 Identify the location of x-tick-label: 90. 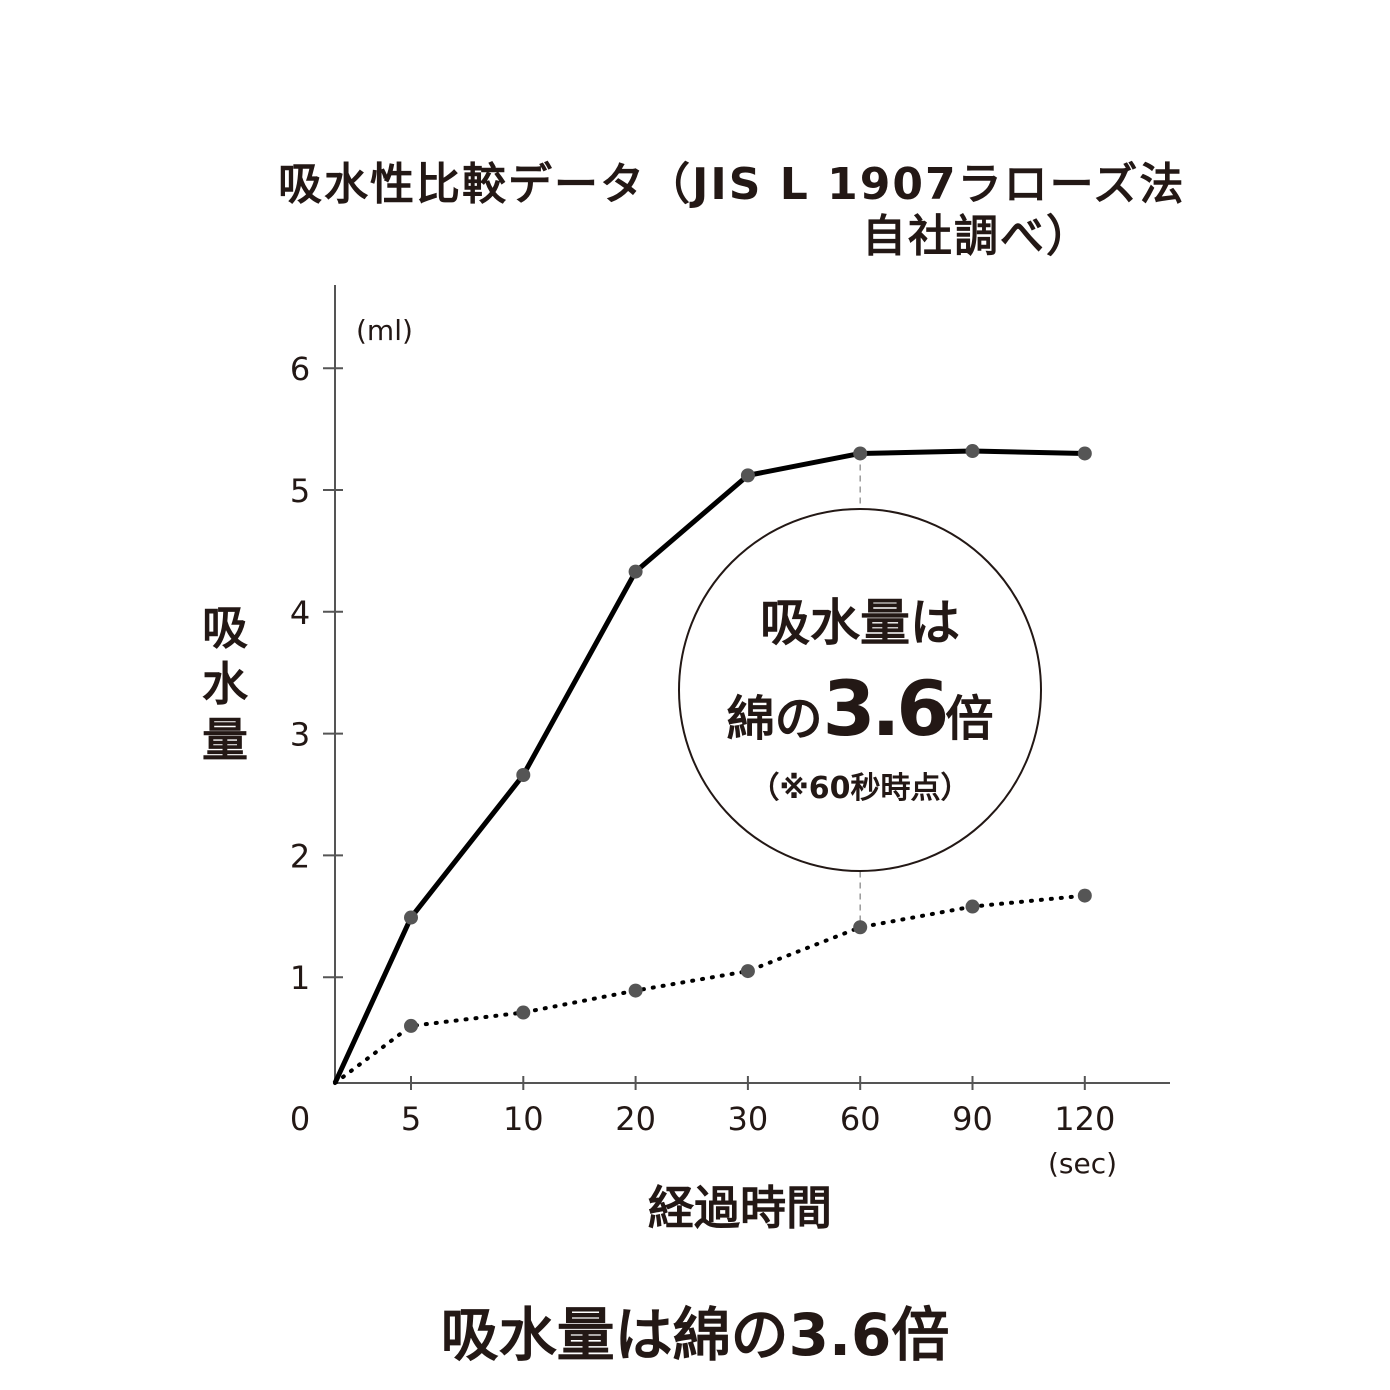
(972, 1119).